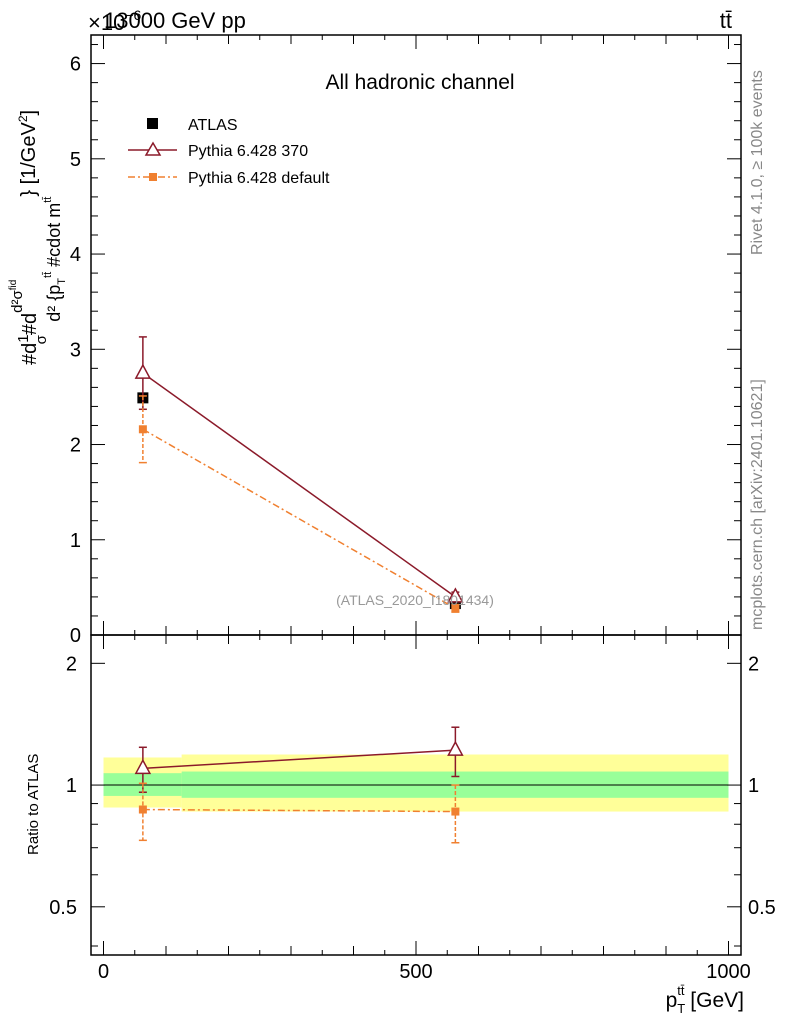 This screenshot has height=1024, width=786. What do you see at coordinates (259, 178) in the screenshot?
I see `legend-label-pythia-default: Pythia 6.428 default` at bounding box center [259, 178].